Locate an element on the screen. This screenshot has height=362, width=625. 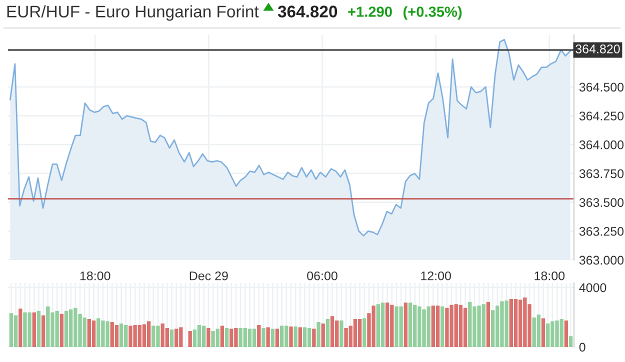
y-tick-label: 363.250 is located at coordinates (601, 231).